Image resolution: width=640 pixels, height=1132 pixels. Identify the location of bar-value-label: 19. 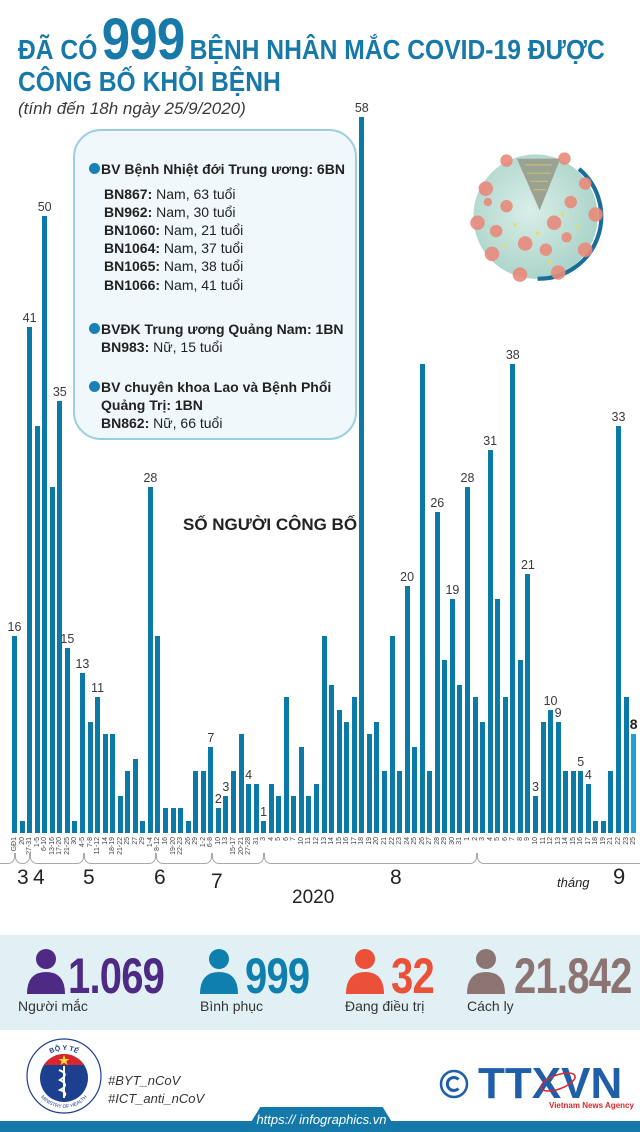
(452, 589).